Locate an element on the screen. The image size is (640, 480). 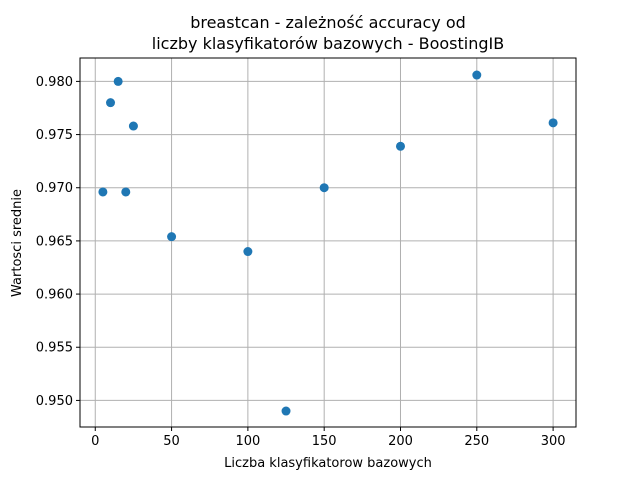
x-tick-label: 200 is located at coordinates (400, 441).